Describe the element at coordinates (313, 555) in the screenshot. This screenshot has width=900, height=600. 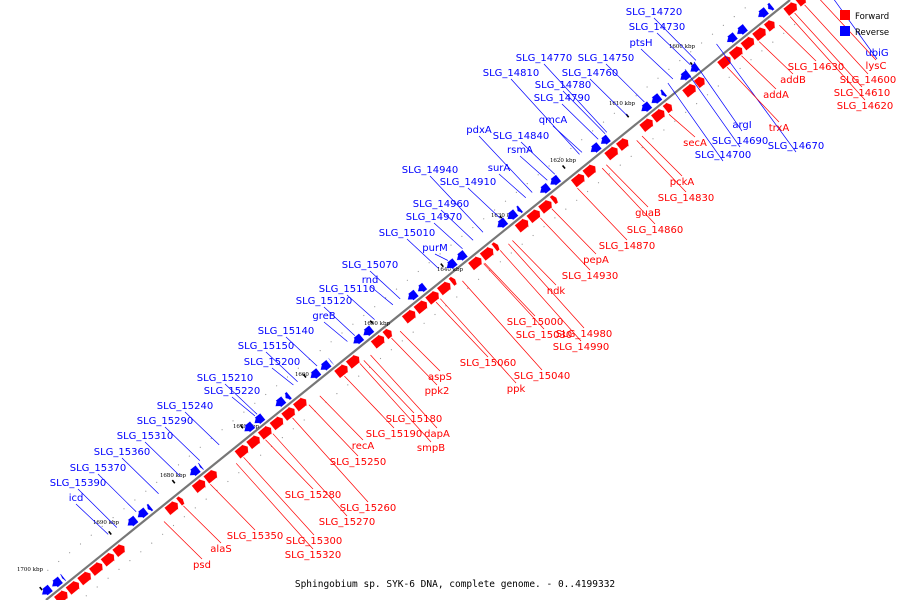
I see `forward-gene-label: SLG_15320` at that location.